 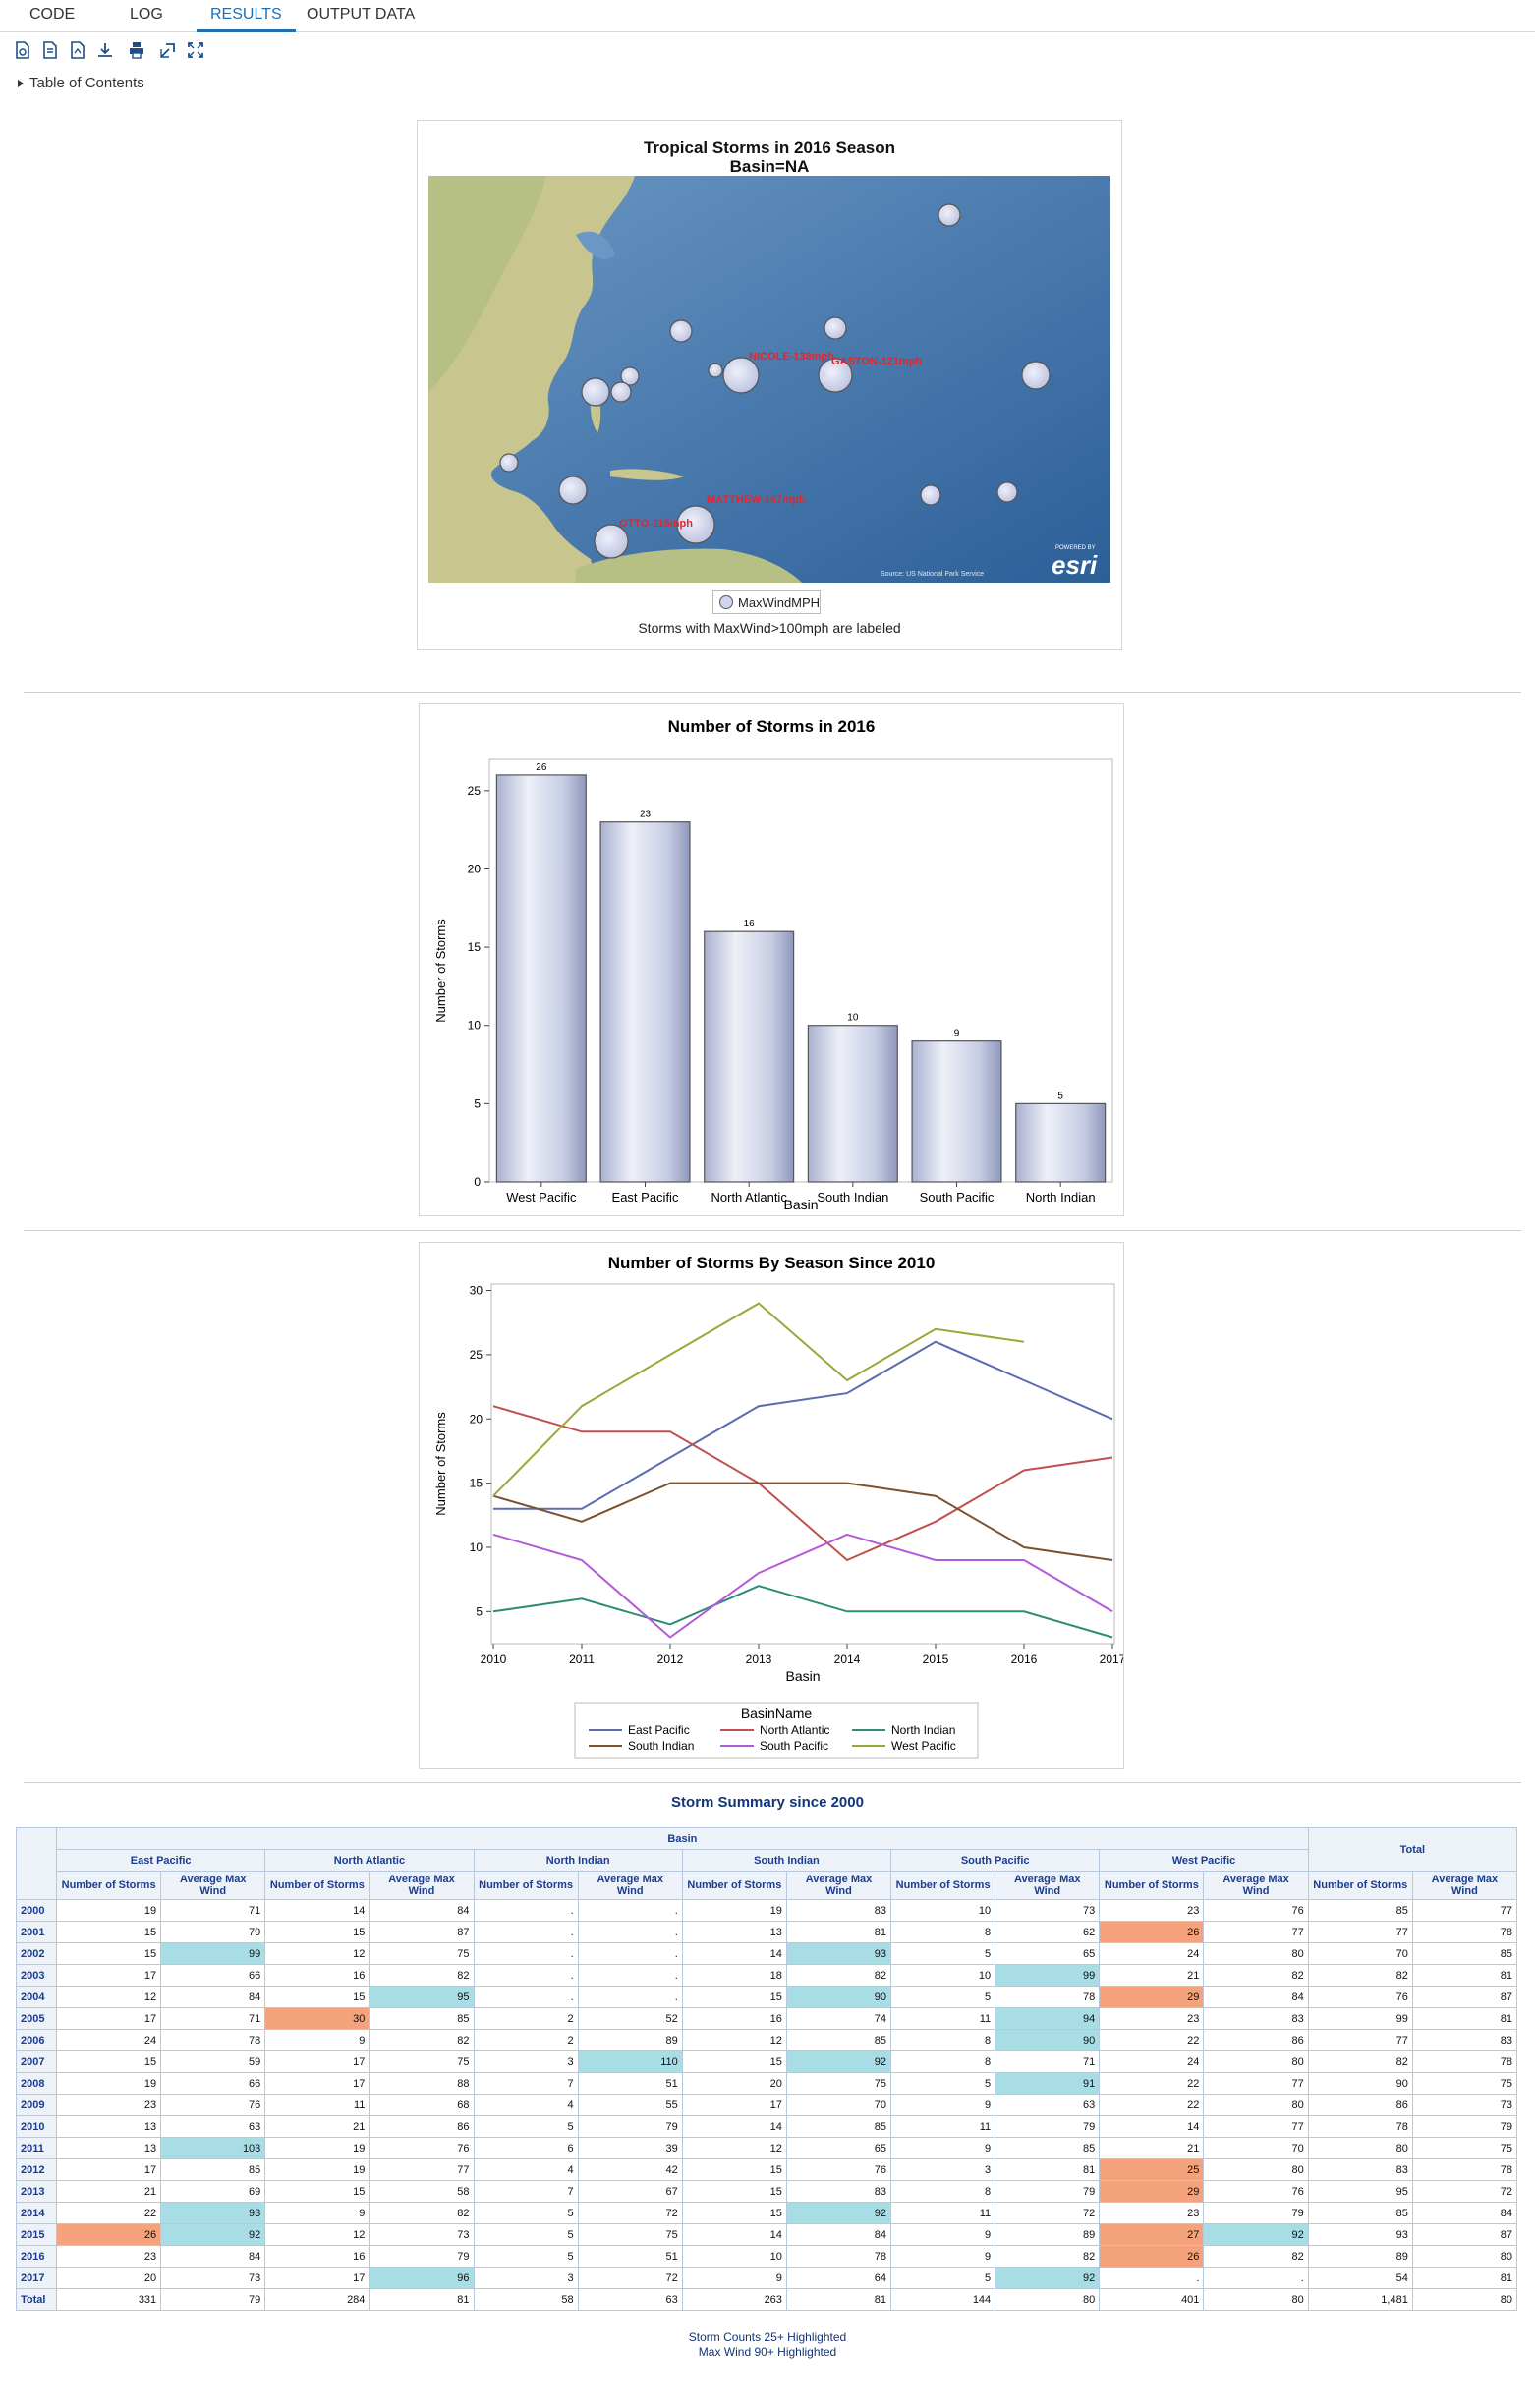 I want to click on print-icon, so click(x=137, y=50).